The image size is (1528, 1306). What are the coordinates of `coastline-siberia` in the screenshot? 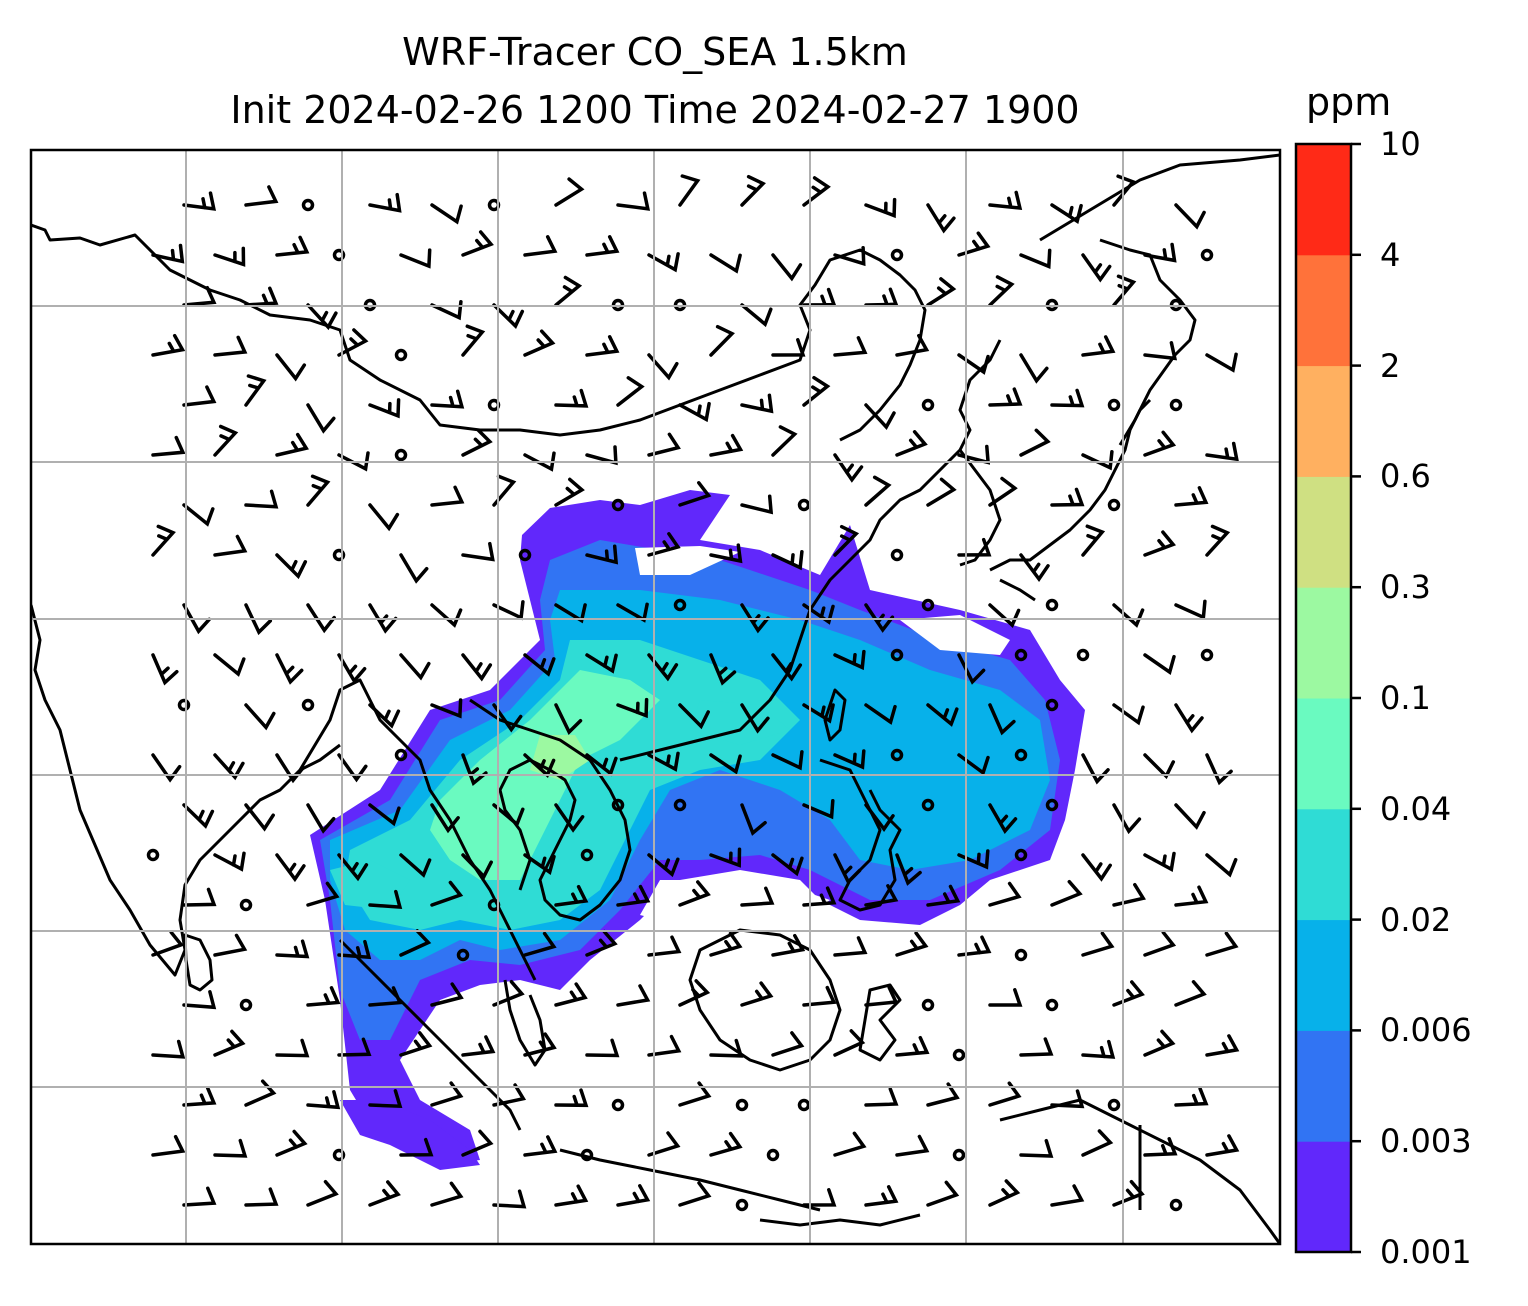 It's located at (479, 332).